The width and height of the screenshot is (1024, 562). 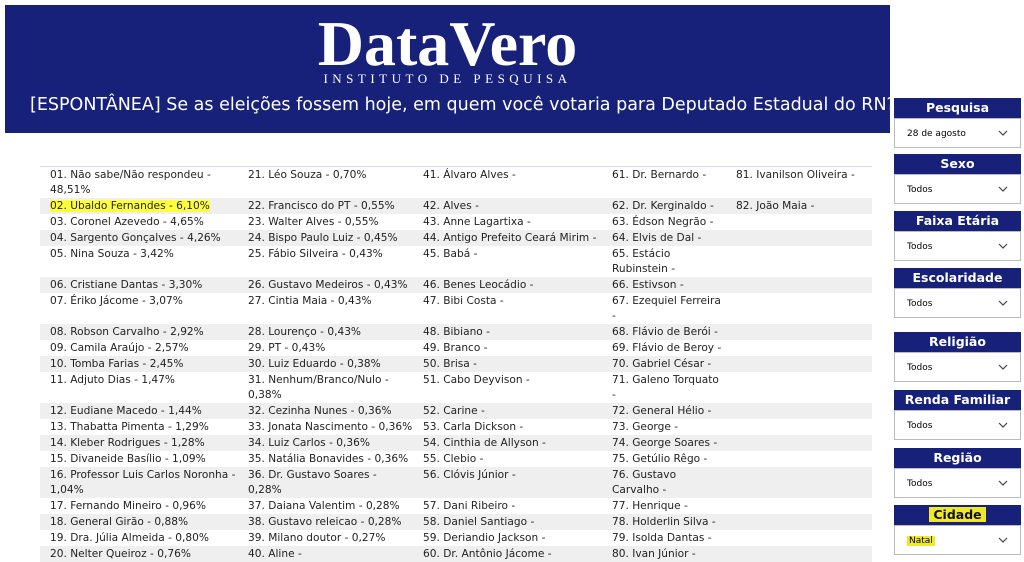 I want to click on cell-text: 50. Brisa -, so click(x=450, y=364).